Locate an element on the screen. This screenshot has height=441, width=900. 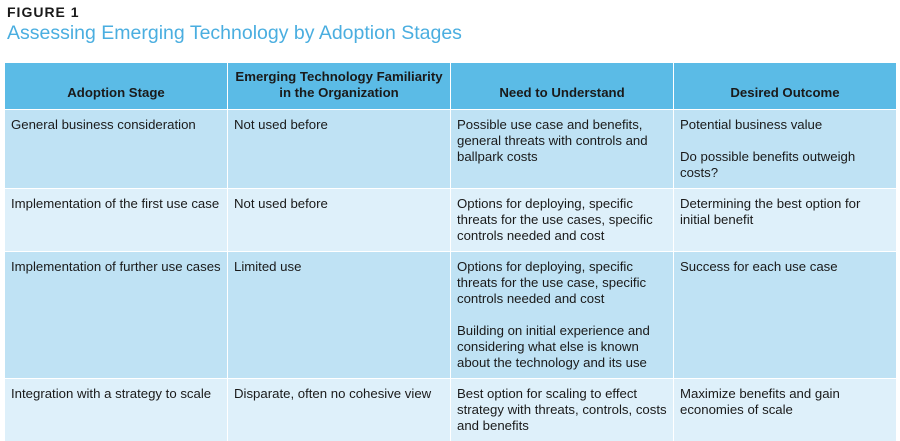
cell-paragraph: Do possible benefits outweigh costs? is located at coordinates (785, 165).